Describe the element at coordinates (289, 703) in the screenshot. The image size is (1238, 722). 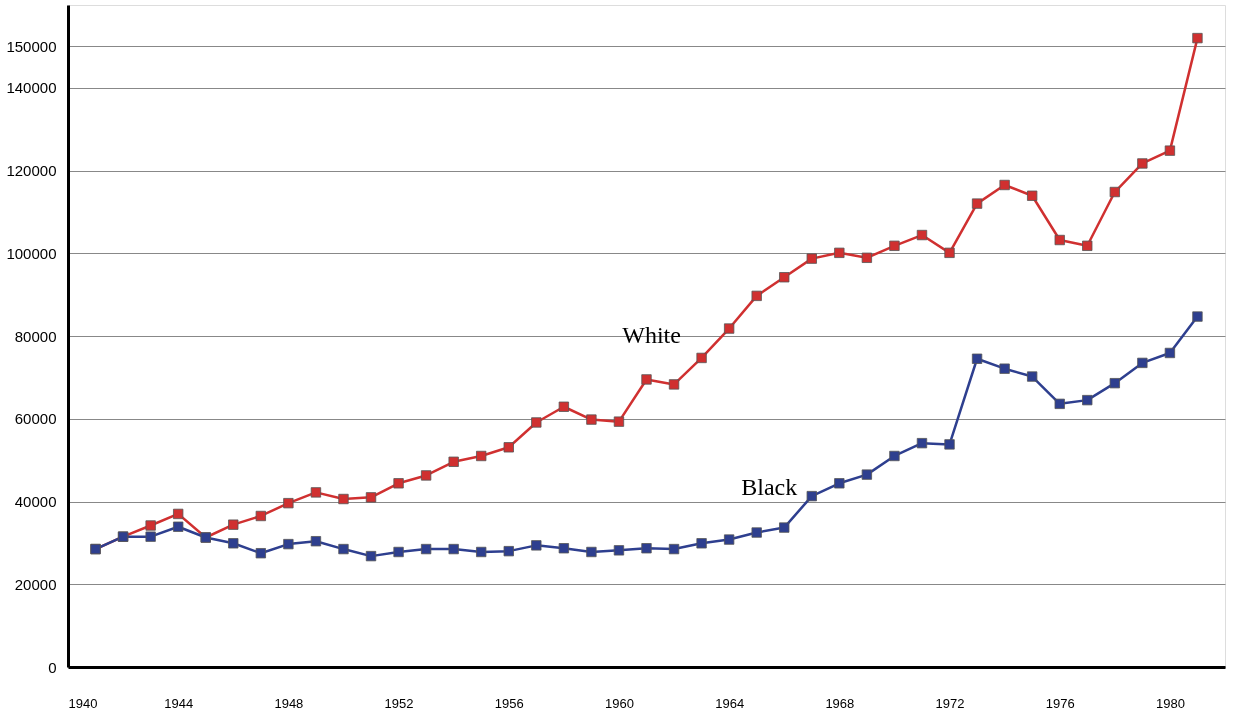
I see `x-tick-label: 1948` at that location.